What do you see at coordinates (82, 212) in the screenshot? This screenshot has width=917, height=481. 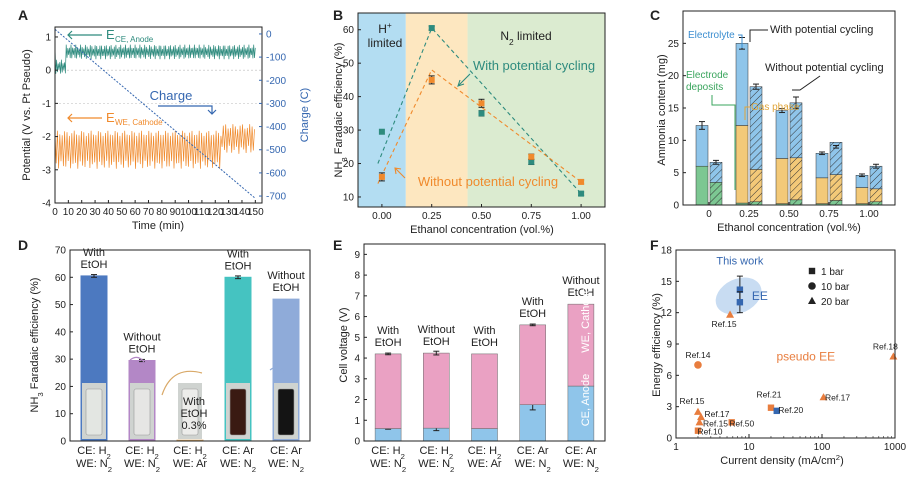 I see `x-tick-label: 20` at bounding box center [82, 212].